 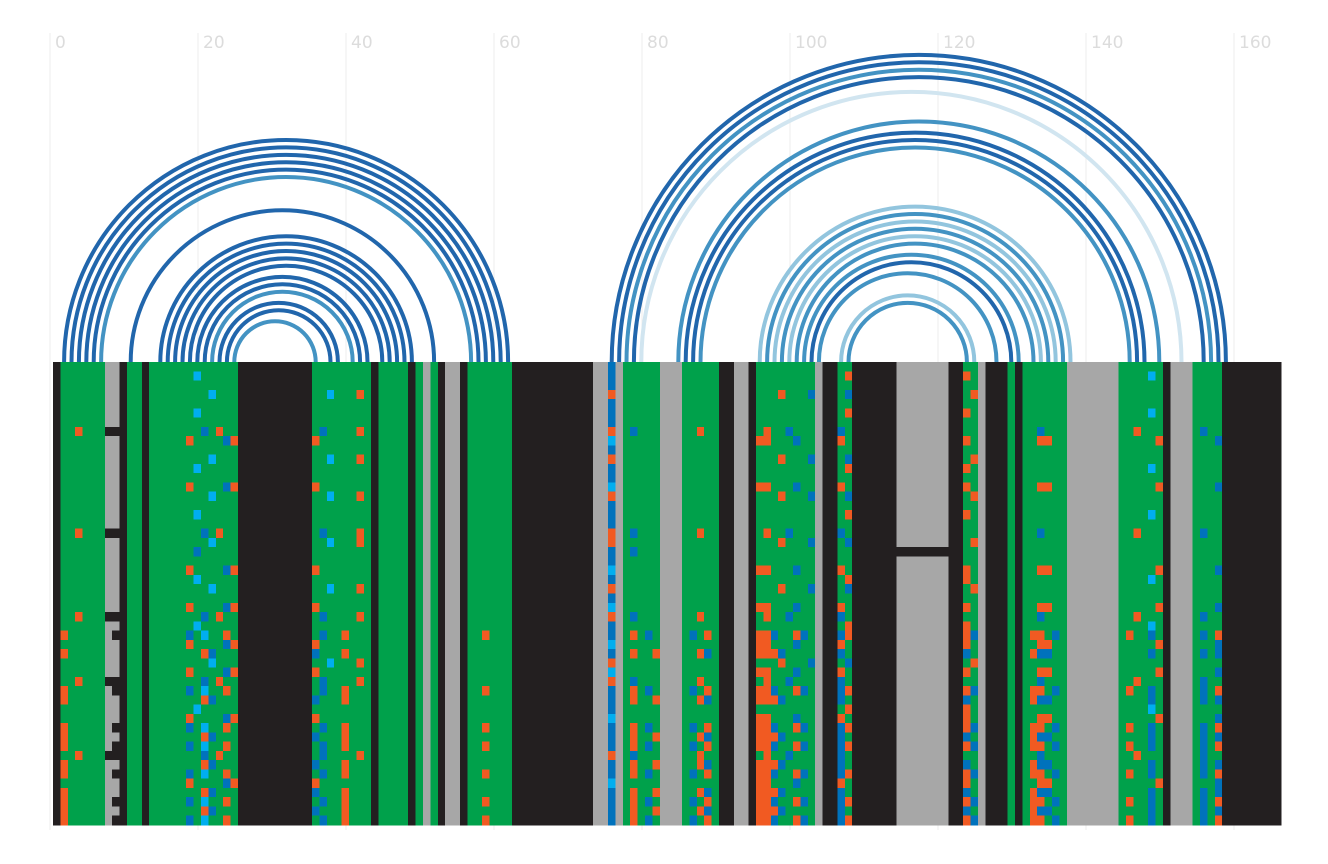 What do you see at coordinates (915, 291) in the screenshot?
I see `arc` at bounding box center [915, 291].